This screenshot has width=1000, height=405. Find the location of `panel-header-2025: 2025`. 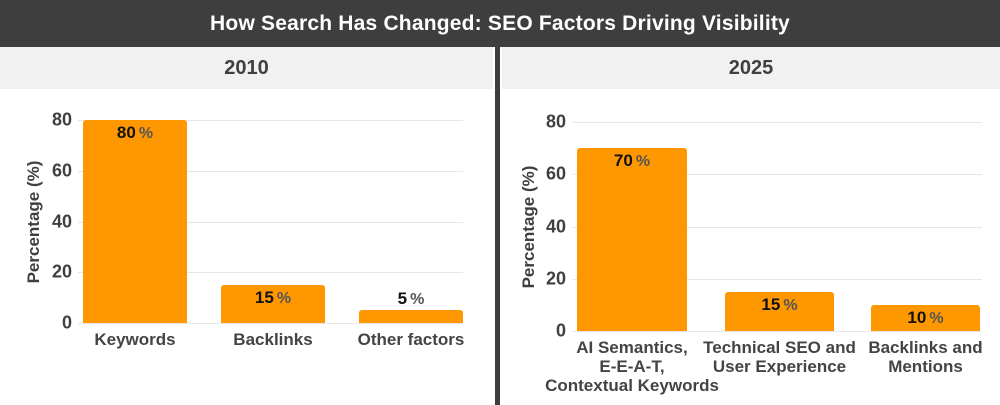

panel-header-2025: 2025 is located at coordinates (751, 68).